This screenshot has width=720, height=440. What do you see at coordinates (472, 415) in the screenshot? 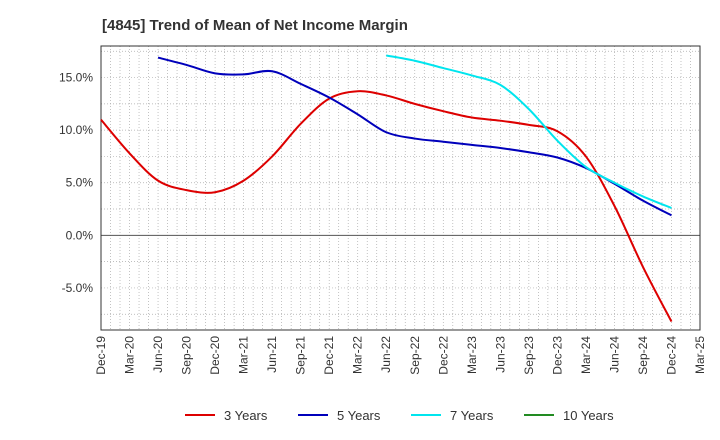
I see `legend-label-7-years: 7 Years` at bounding box center [472, 415].